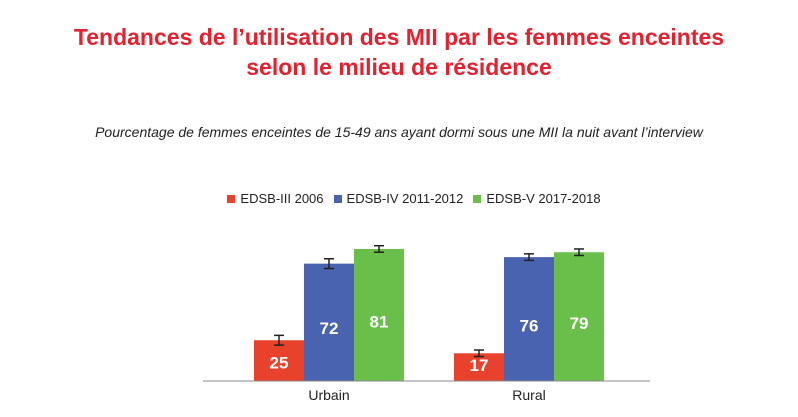  I want to click on legend-item-edsb-iii: EDSB-III 2006, so click(275, 198).